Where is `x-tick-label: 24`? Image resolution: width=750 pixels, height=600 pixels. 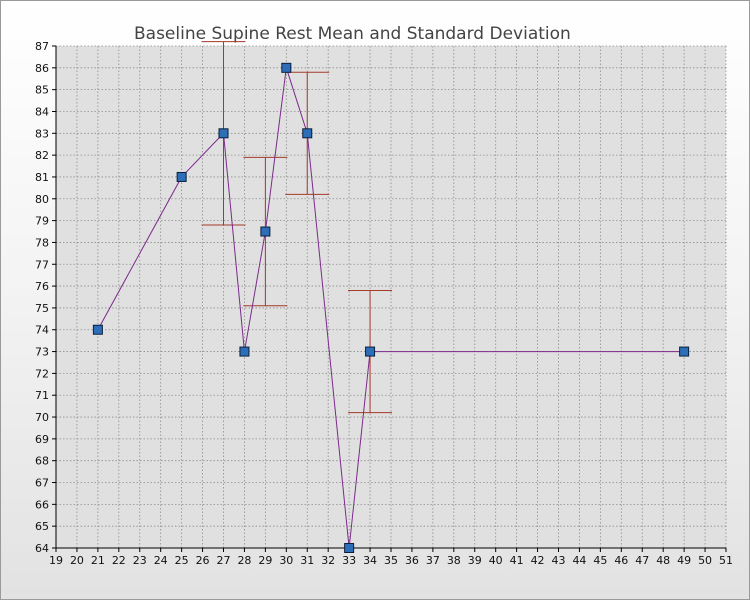 x-tick-label: 24 is located at coordinates (161, 560).